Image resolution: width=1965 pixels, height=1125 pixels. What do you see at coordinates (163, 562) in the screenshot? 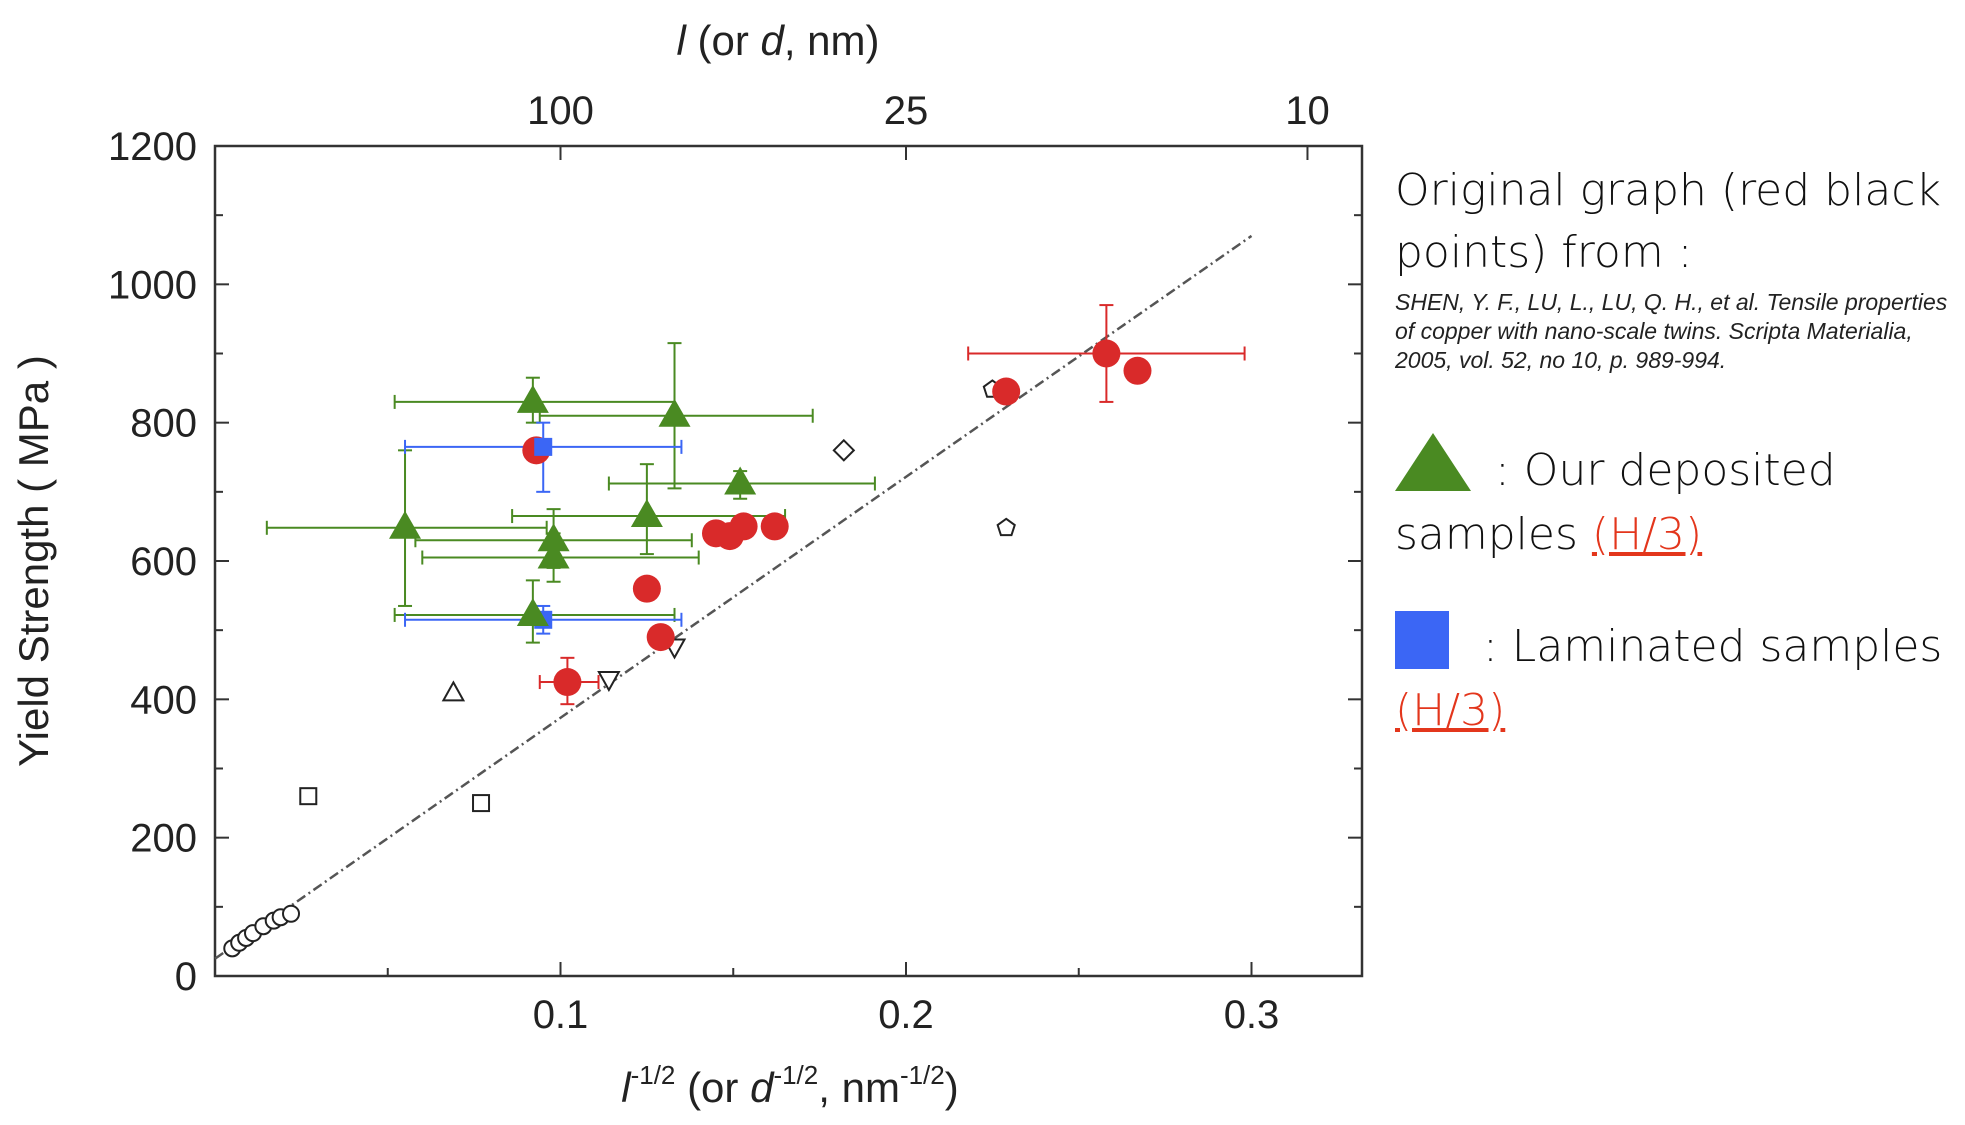
I see `y-tick-label: 600` at bounding box center [163, 562].